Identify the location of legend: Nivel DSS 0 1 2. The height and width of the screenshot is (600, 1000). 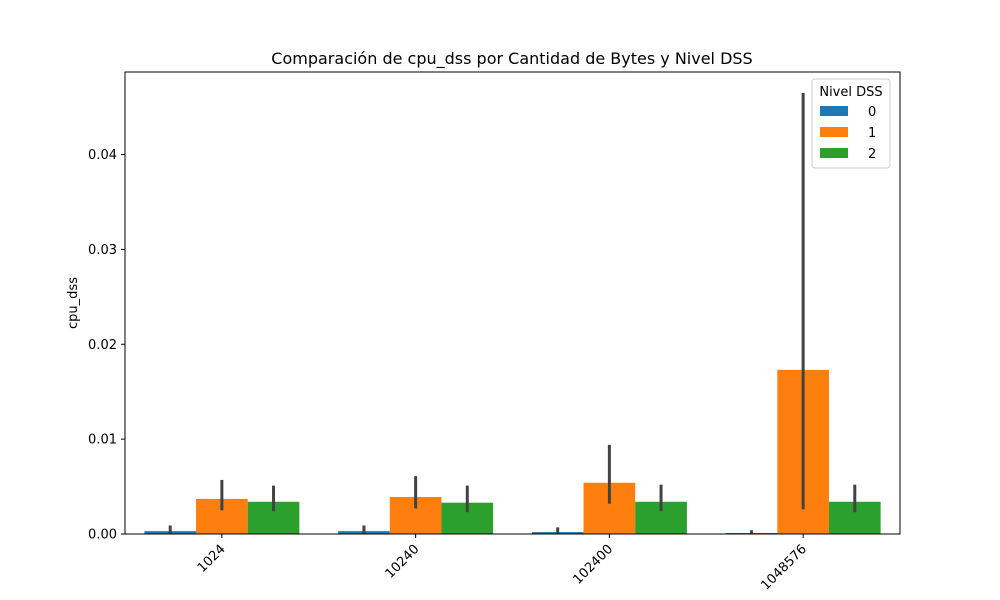
(851, 123).